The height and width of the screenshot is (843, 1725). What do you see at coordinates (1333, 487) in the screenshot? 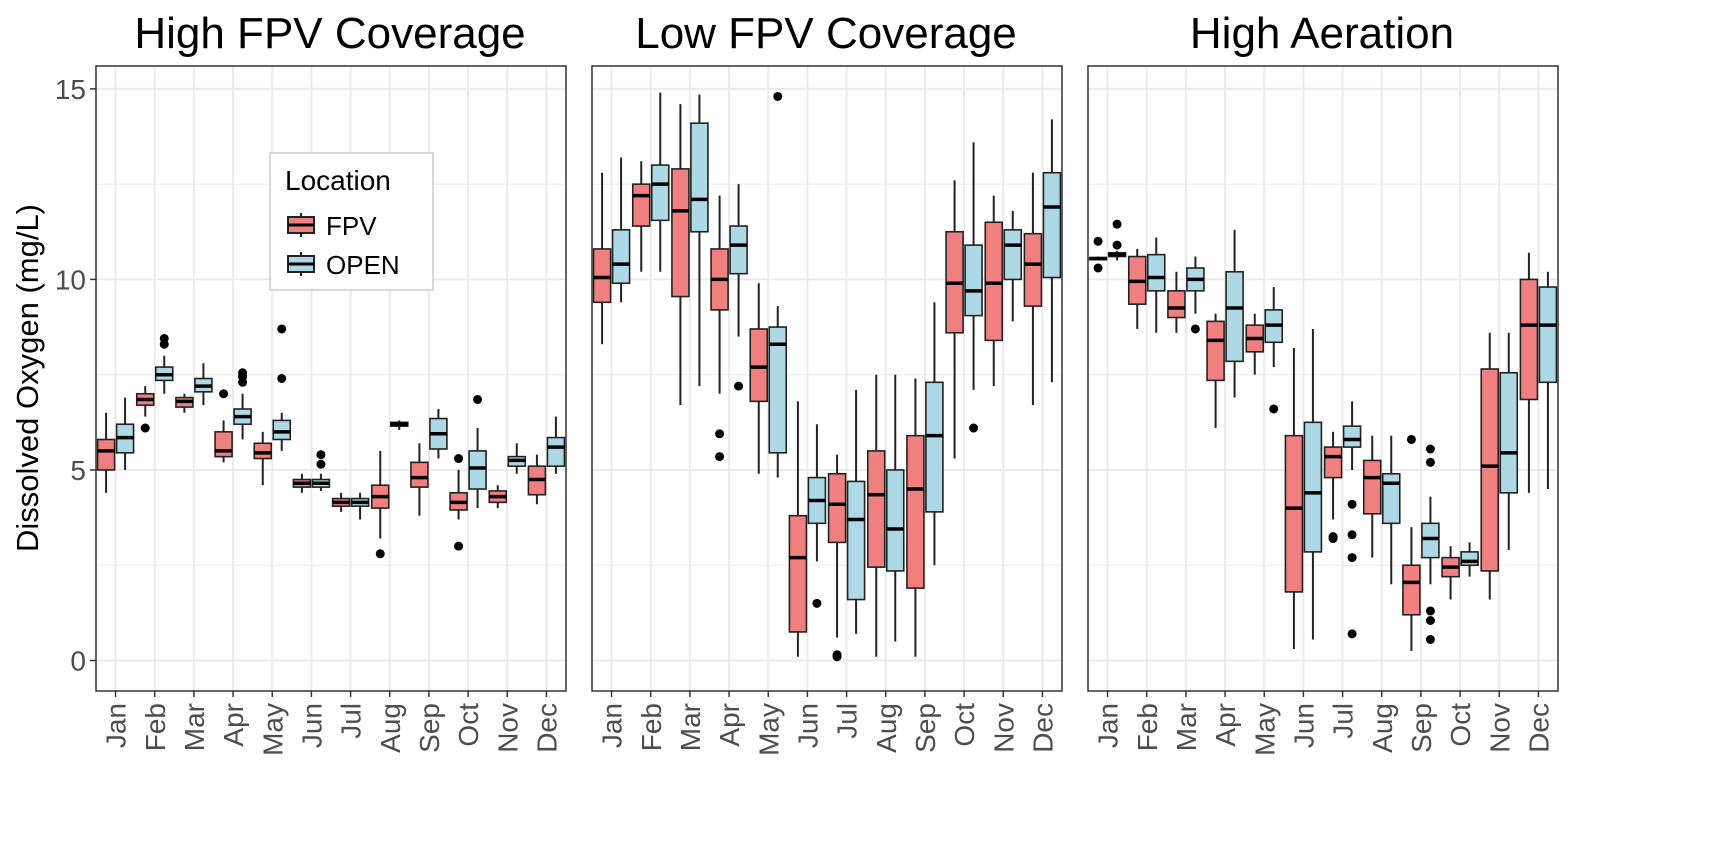
I see `box-fpv-jul` at bounding box center [1333, 487].